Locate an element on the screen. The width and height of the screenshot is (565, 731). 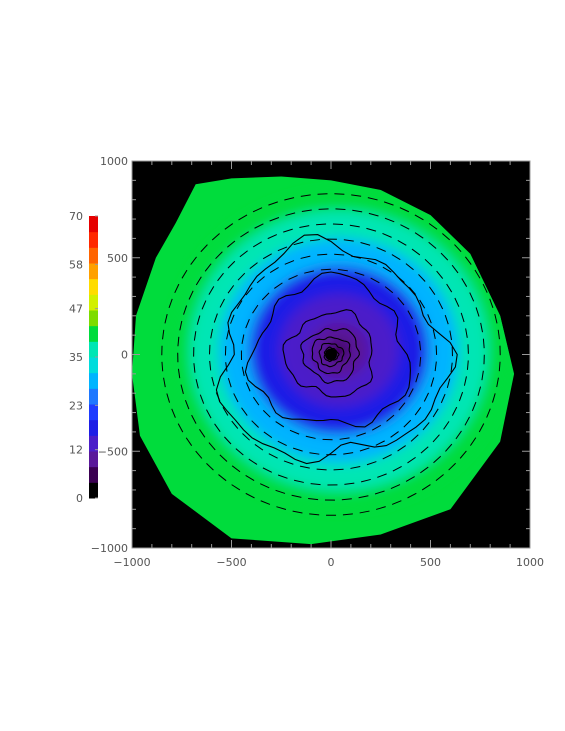
x-tick-label: −1000 is located at coordinates (131, 562).